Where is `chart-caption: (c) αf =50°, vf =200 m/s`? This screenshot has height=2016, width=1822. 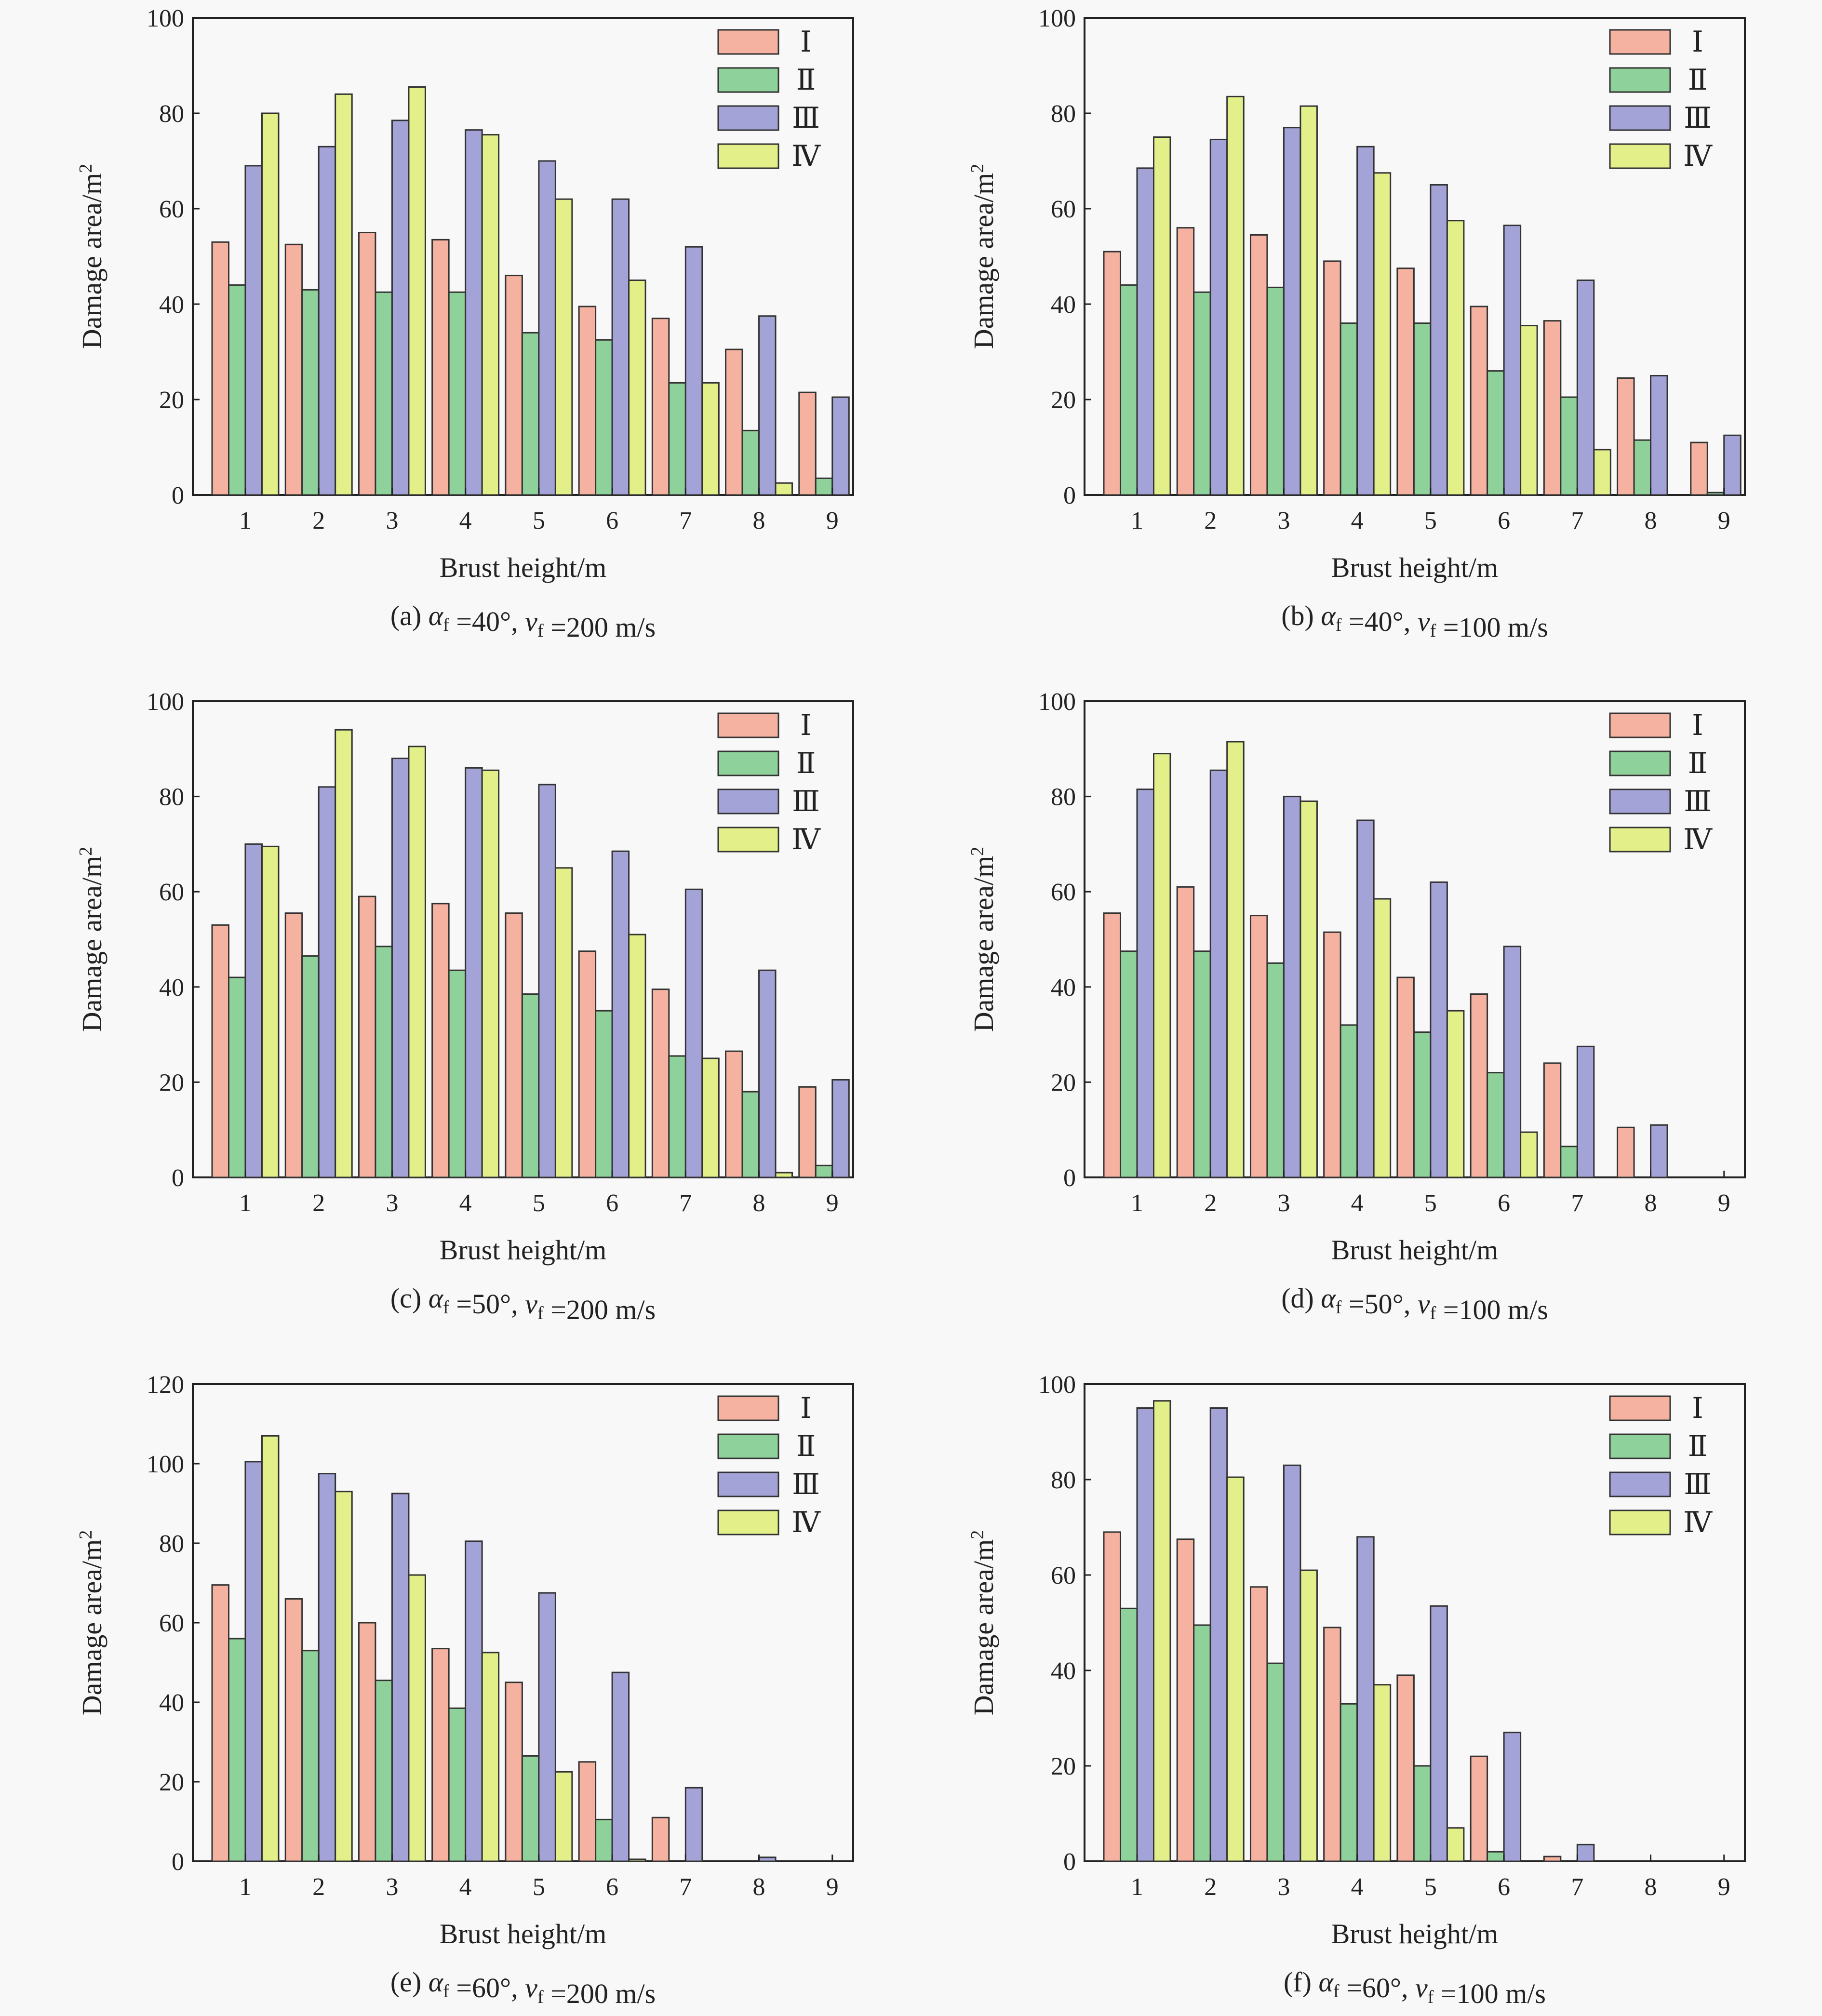
chart-caption: (c) αf =50°, vf =200 m/s is located at coordinates (523, 1303).